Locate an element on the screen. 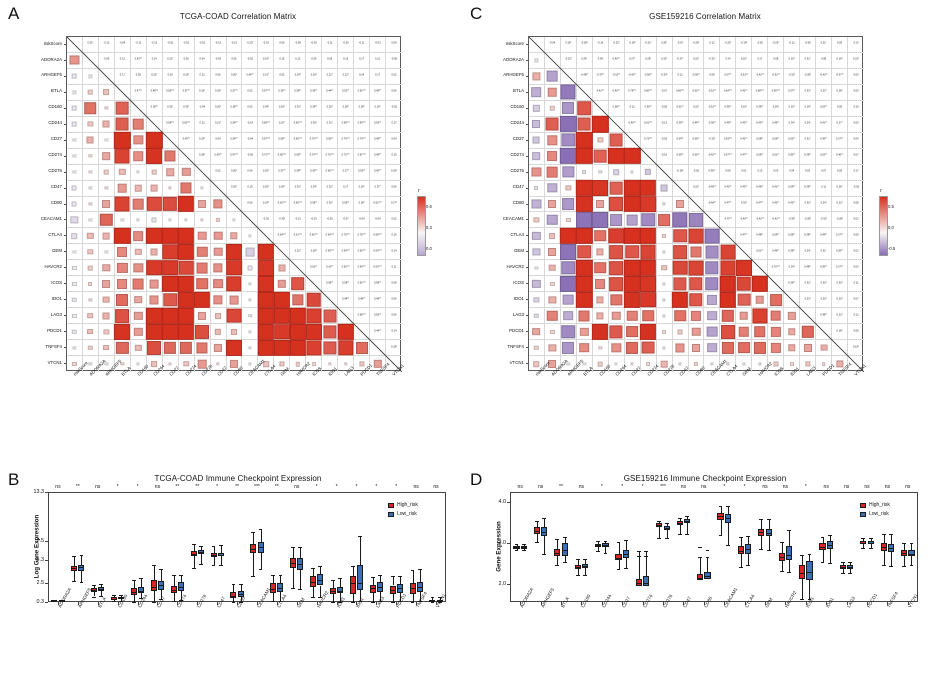 The height and width of the screenshot is (674, 936). matrix-row-label: ICOS is located at coordinates (56, 282).